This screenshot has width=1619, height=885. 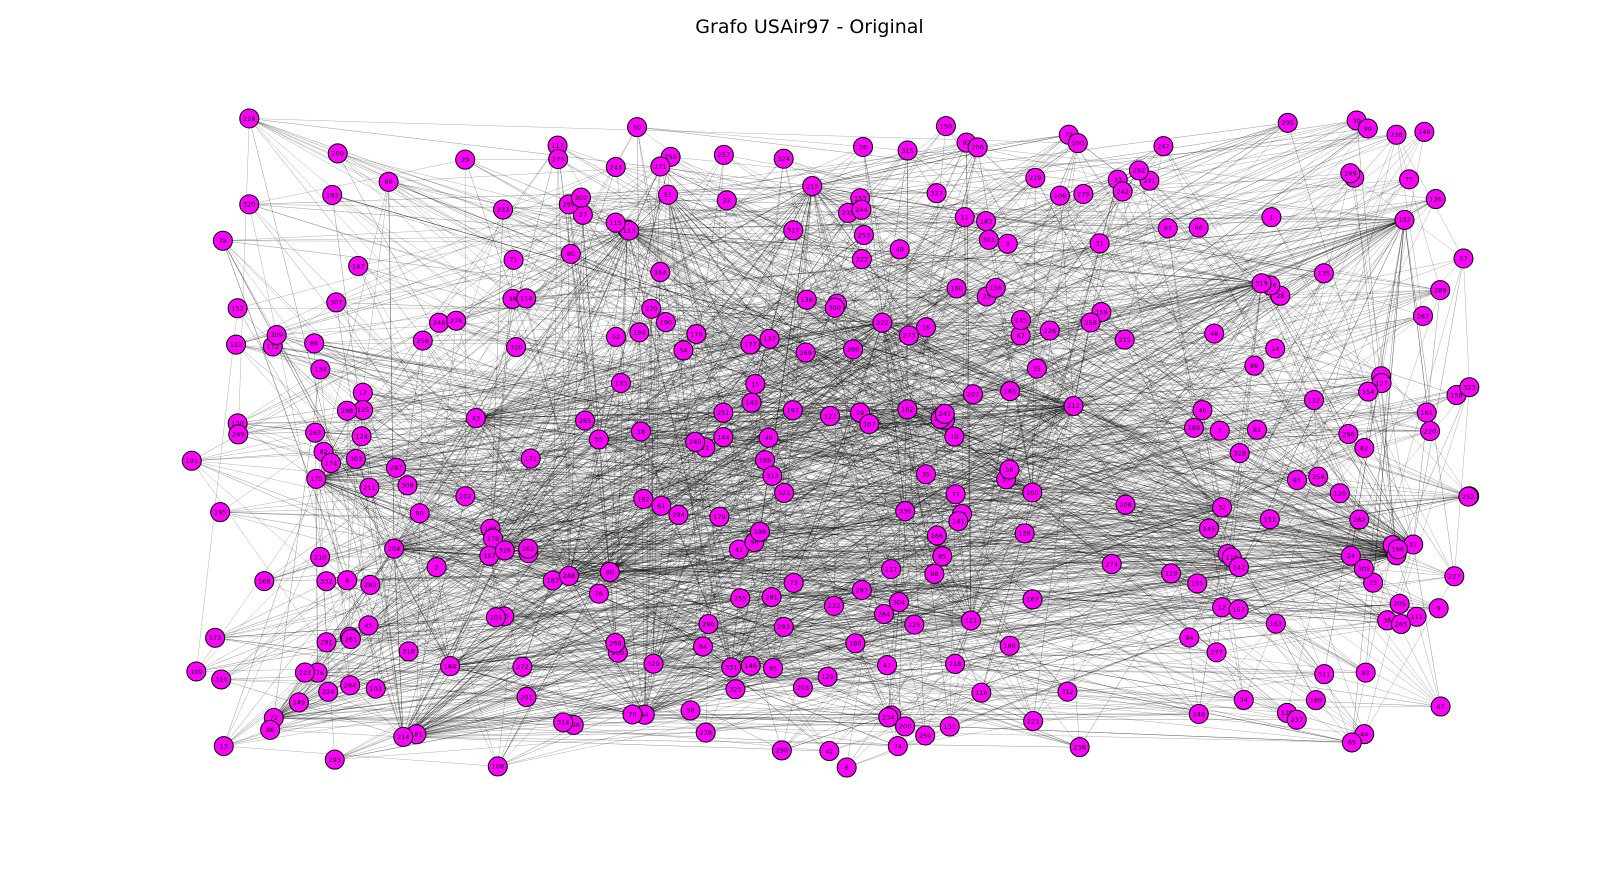 I want to click on graph-node-label: 186, so click(x=1010, y=646).